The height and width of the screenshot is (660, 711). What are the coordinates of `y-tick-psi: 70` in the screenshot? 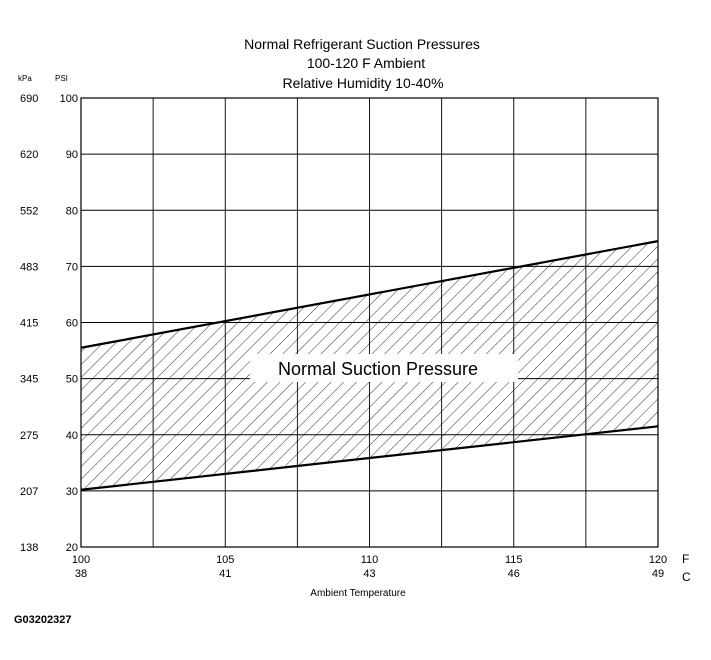 It's located at (72, 267).